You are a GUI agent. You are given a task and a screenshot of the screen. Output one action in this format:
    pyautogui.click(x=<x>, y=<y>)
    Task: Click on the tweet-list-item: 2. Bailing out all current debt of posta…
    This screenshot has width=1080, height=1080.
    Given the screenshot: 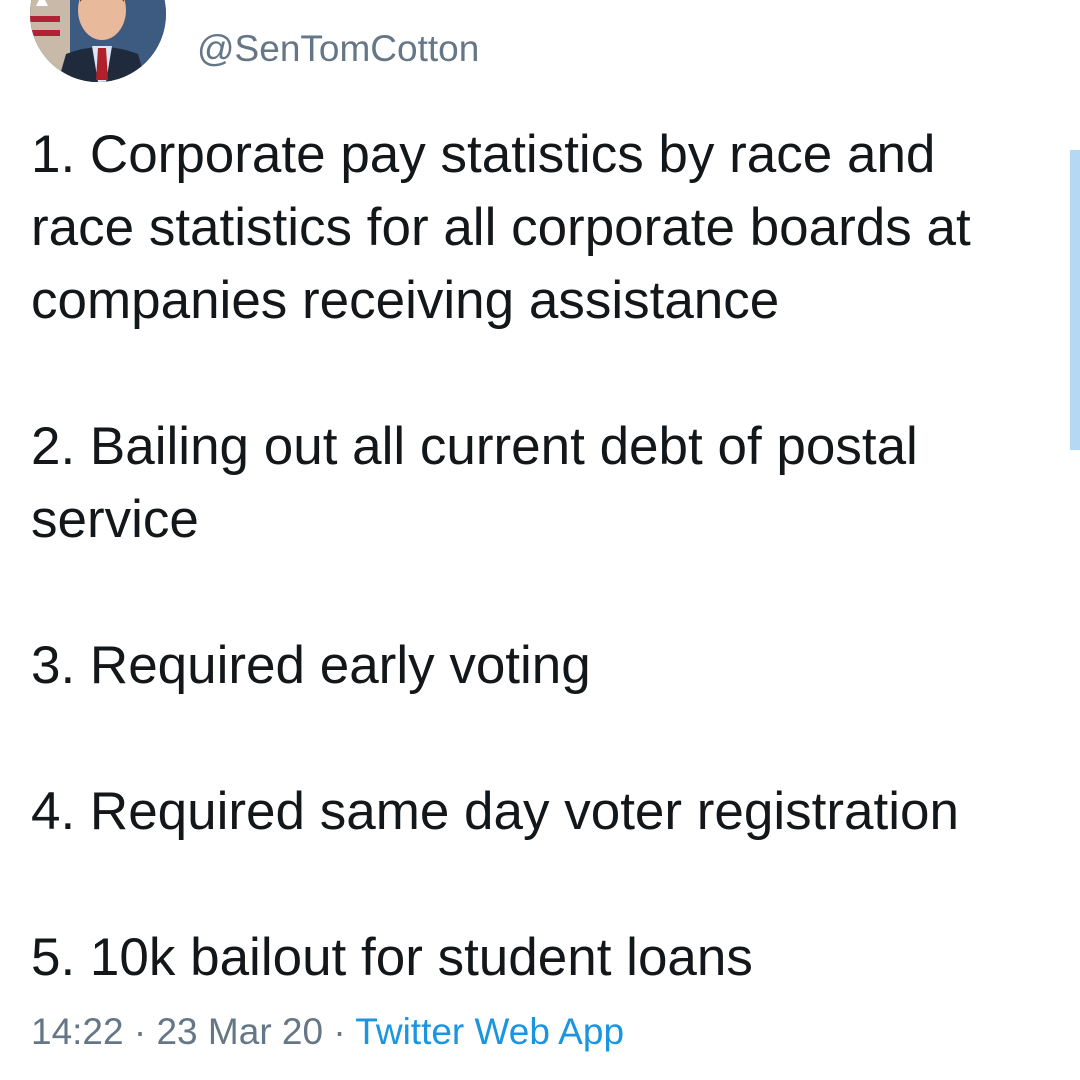 What is the action you would take?
    pyautogui.click(x=474, y=483)
    